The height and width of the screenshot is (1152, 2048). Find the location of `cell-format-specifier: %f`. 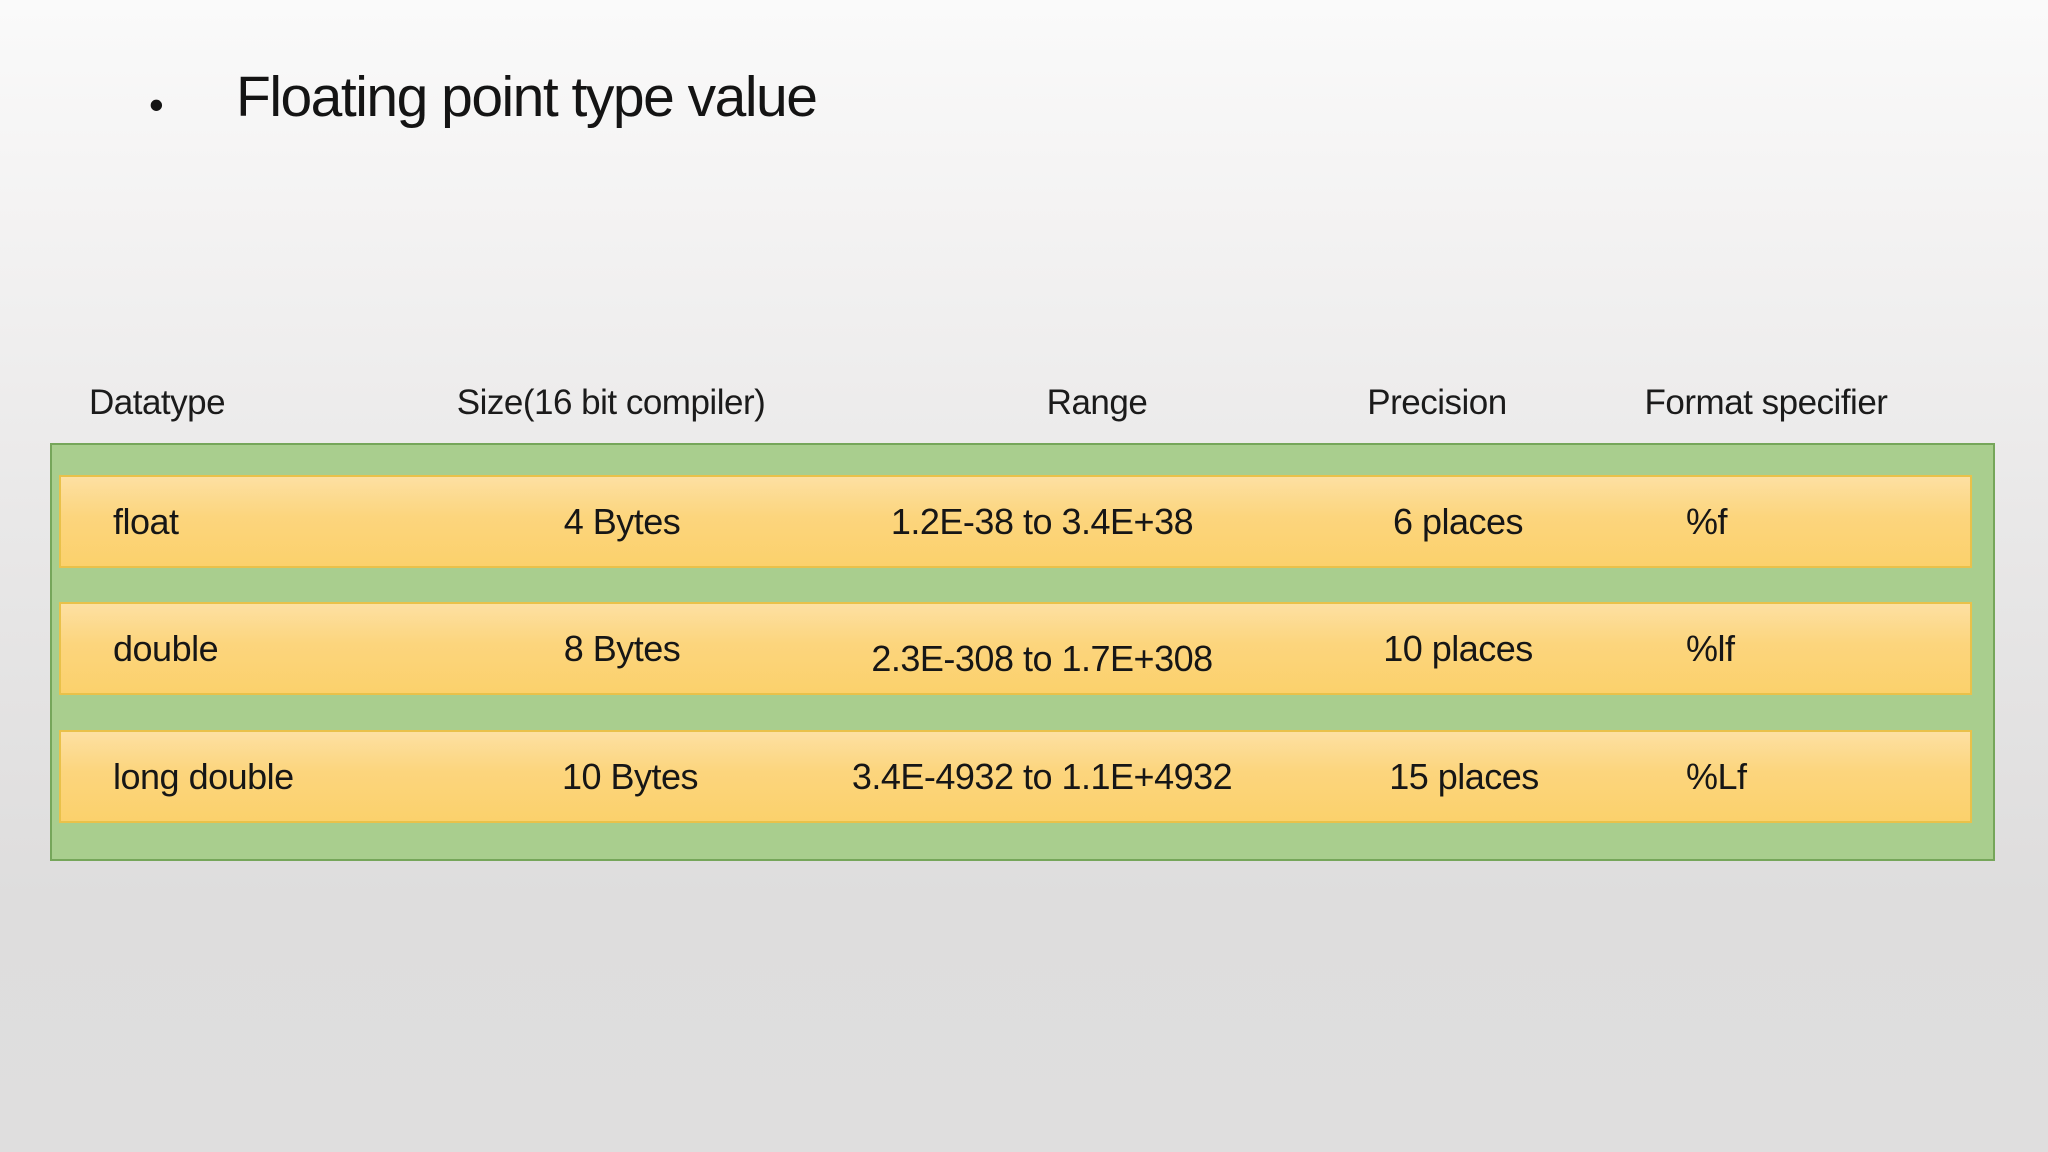

cell-format-specifier: %f is located at coordinates (1707, 521).